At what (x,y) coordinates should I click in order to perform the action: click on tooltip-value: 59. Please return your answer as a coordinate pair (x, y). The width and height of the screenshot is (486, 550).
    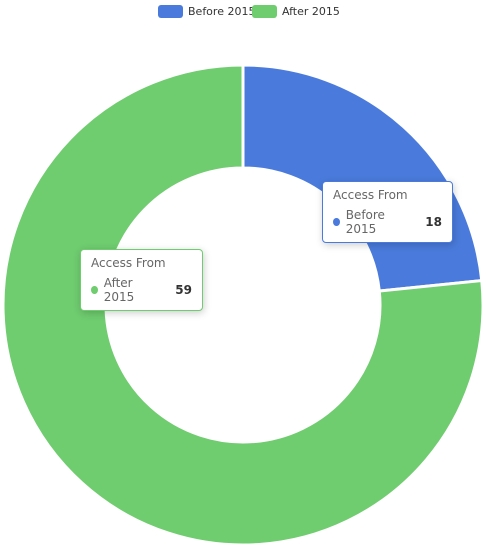
    Looking at the image, I should click on (183, 290).